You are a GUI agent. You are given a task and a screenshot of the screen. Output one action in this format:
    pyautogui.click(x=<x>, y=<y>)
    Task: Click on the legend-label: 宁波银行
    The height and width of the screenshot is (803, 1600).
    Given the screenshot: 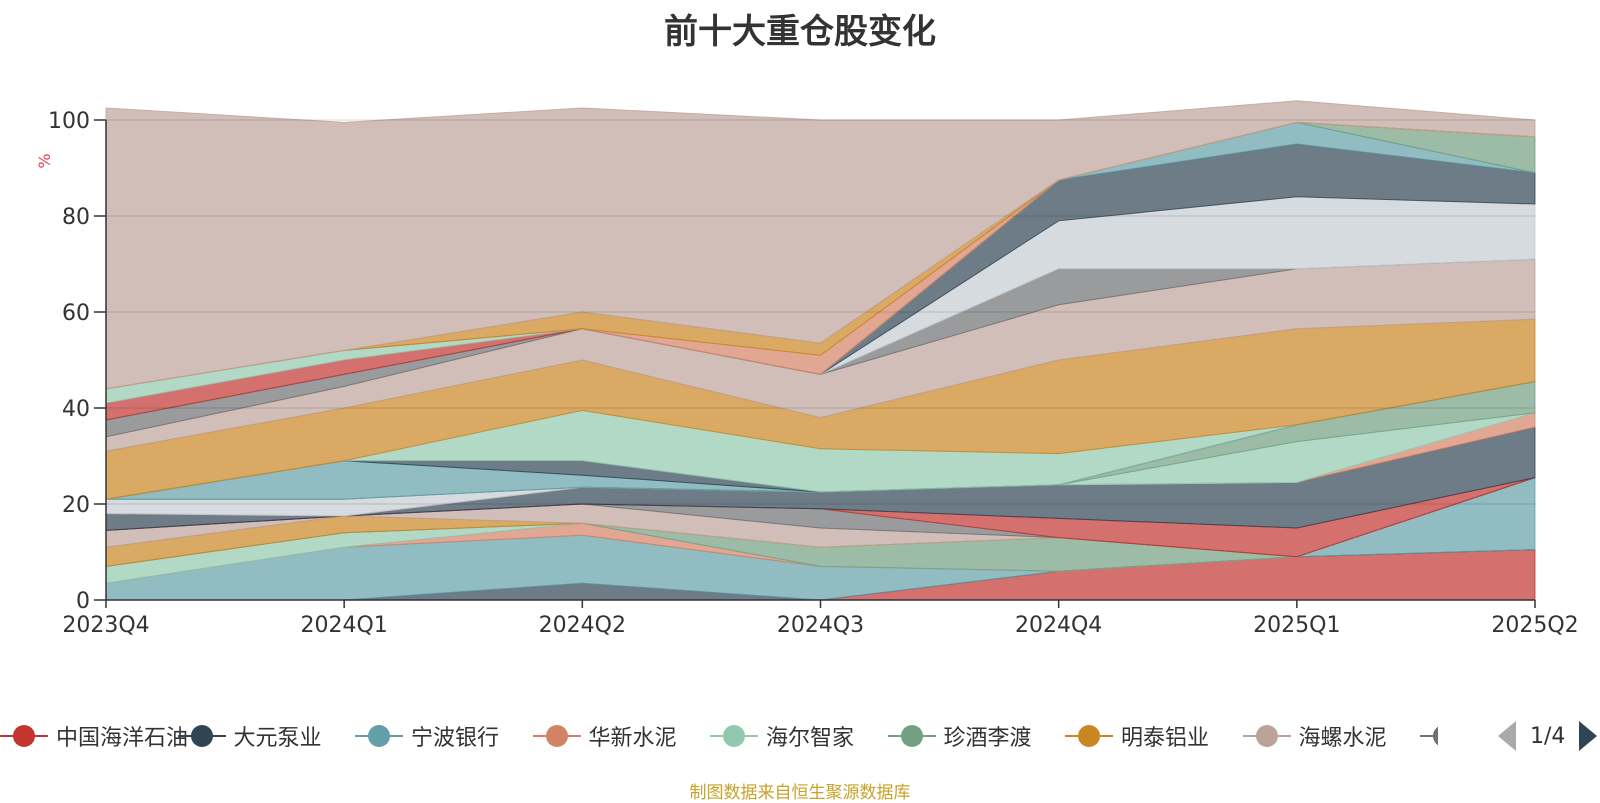 What is the action you would take?
    pyautogui.click(x=455, y=738)
    